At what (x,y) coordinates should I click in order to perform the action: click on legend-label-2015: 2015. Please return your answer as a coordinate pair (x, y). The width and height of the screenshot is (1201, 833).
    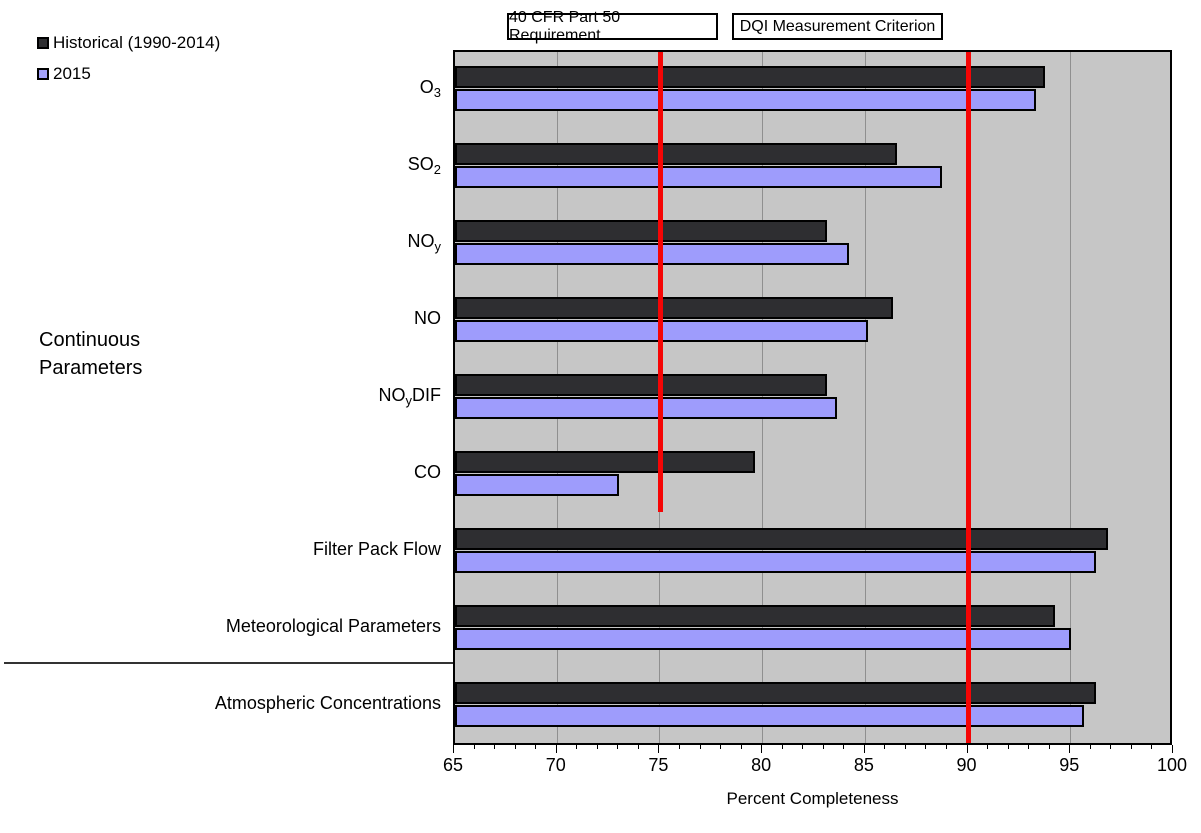
    Looking at the image, I should click on (72, 73).